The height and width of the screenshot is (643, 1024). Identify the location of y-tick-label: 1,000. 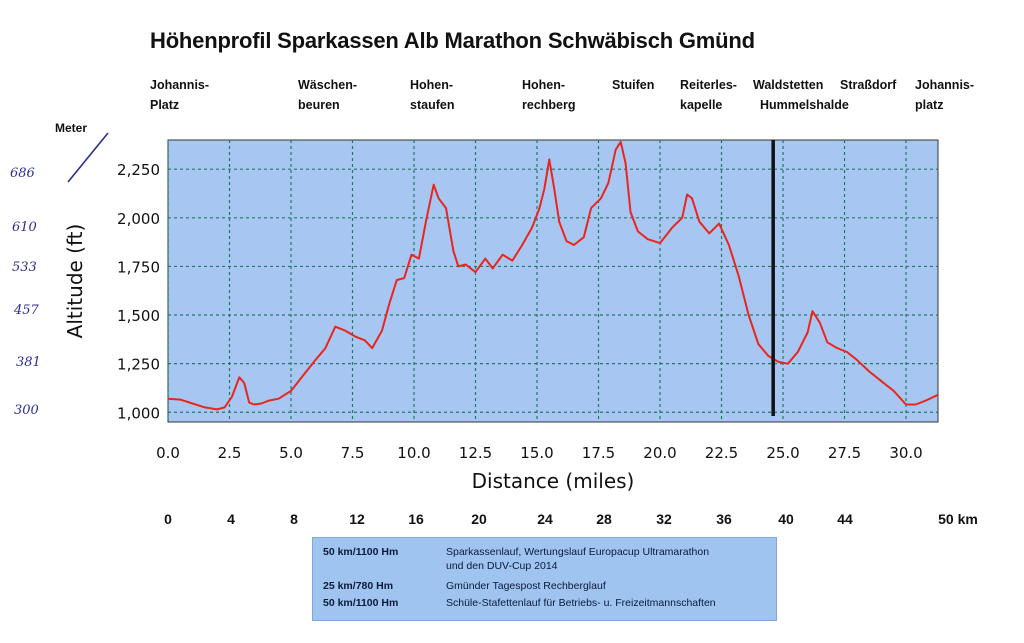
(138, 413).